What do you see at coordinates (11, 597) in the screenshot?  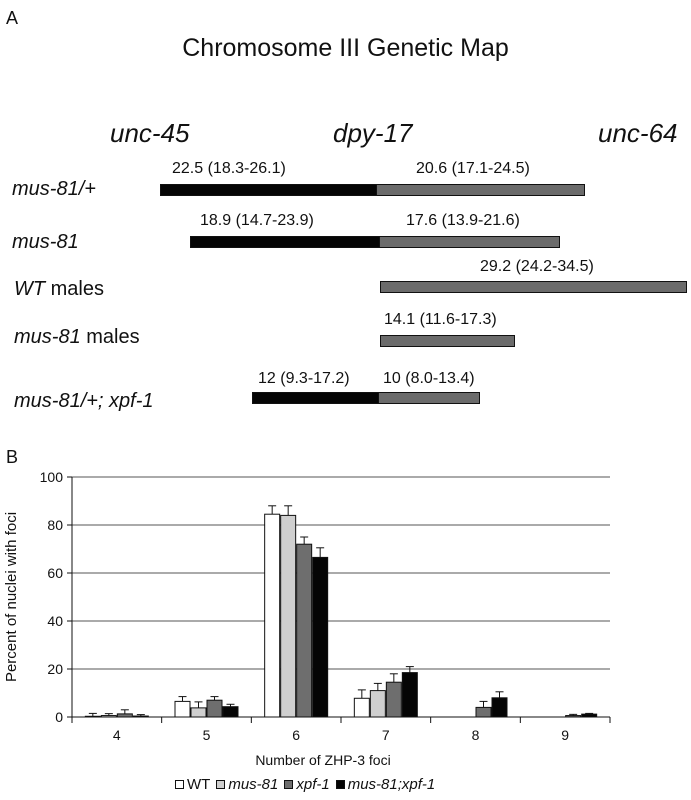 I see `y-axis-label: Percent of nuclei with foci` at bounding box center [11, 597].